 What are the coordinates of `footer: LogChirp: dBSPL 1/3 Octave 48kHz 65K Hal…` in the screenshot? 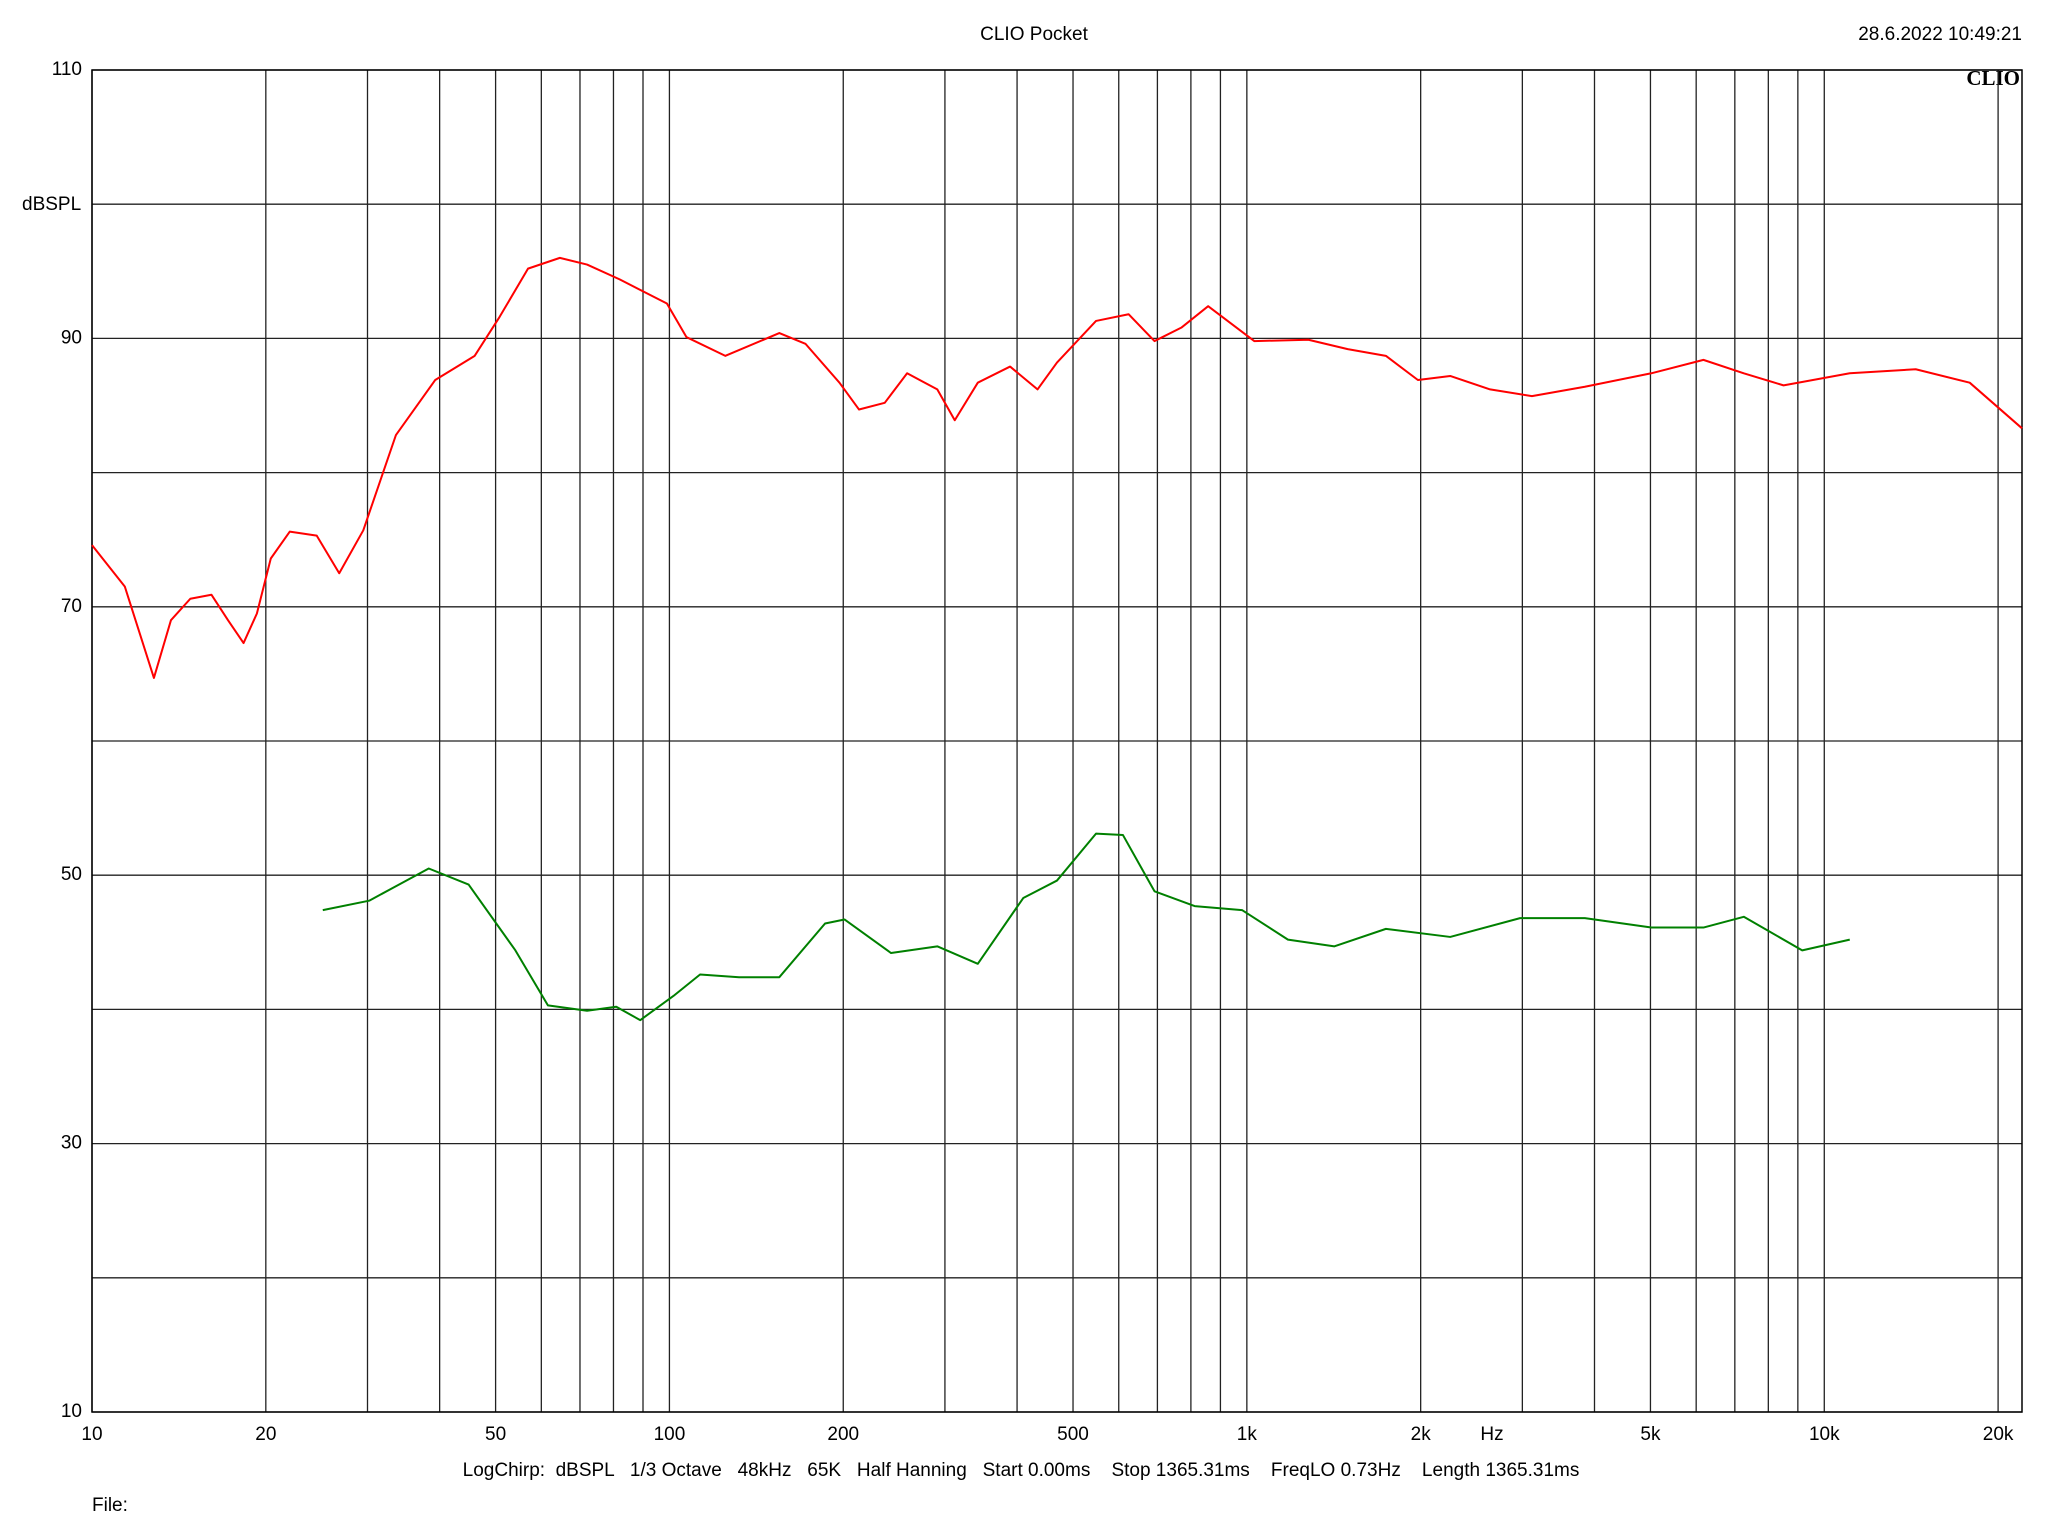 It's located at (1021, 1470).